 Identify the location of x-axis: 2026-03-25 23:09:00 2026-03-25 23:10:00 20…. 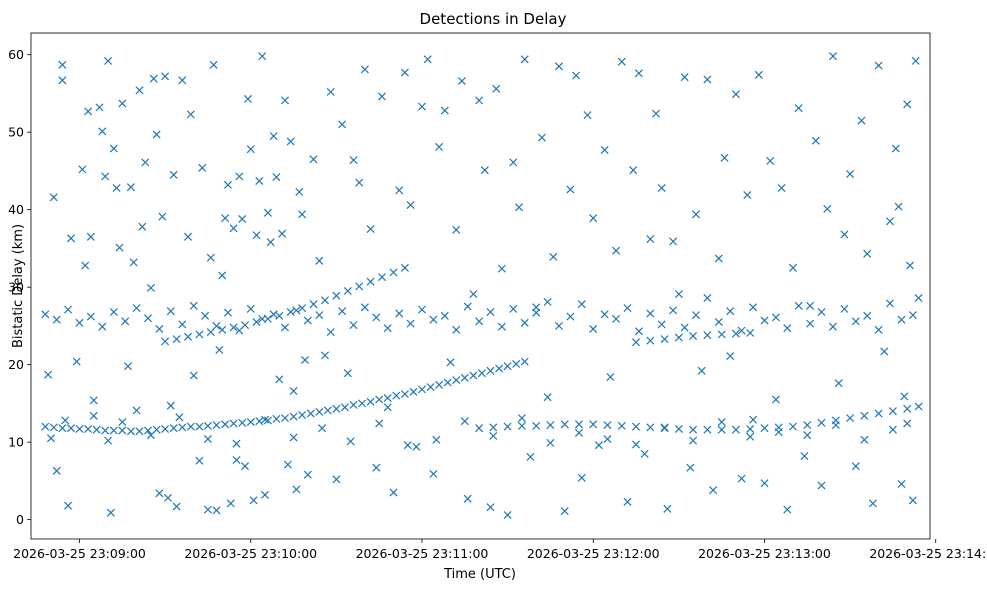
(500, 550).